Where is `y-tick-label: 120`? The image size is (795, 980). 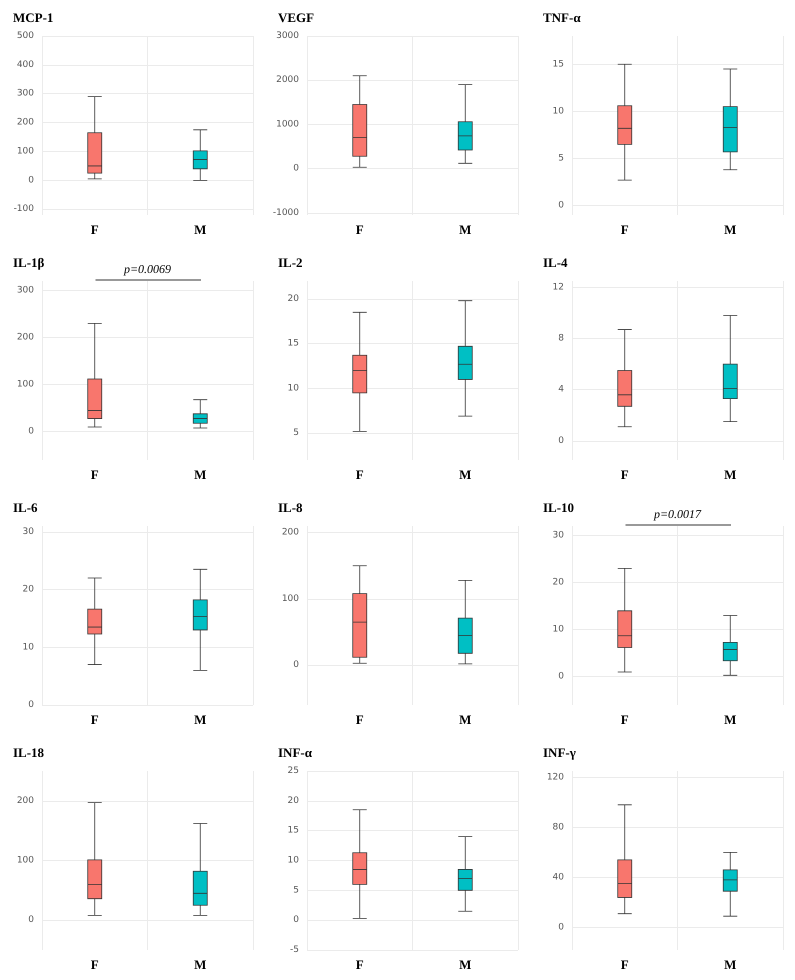
y-tick-label: 120 is located at coordinates (555, 777).